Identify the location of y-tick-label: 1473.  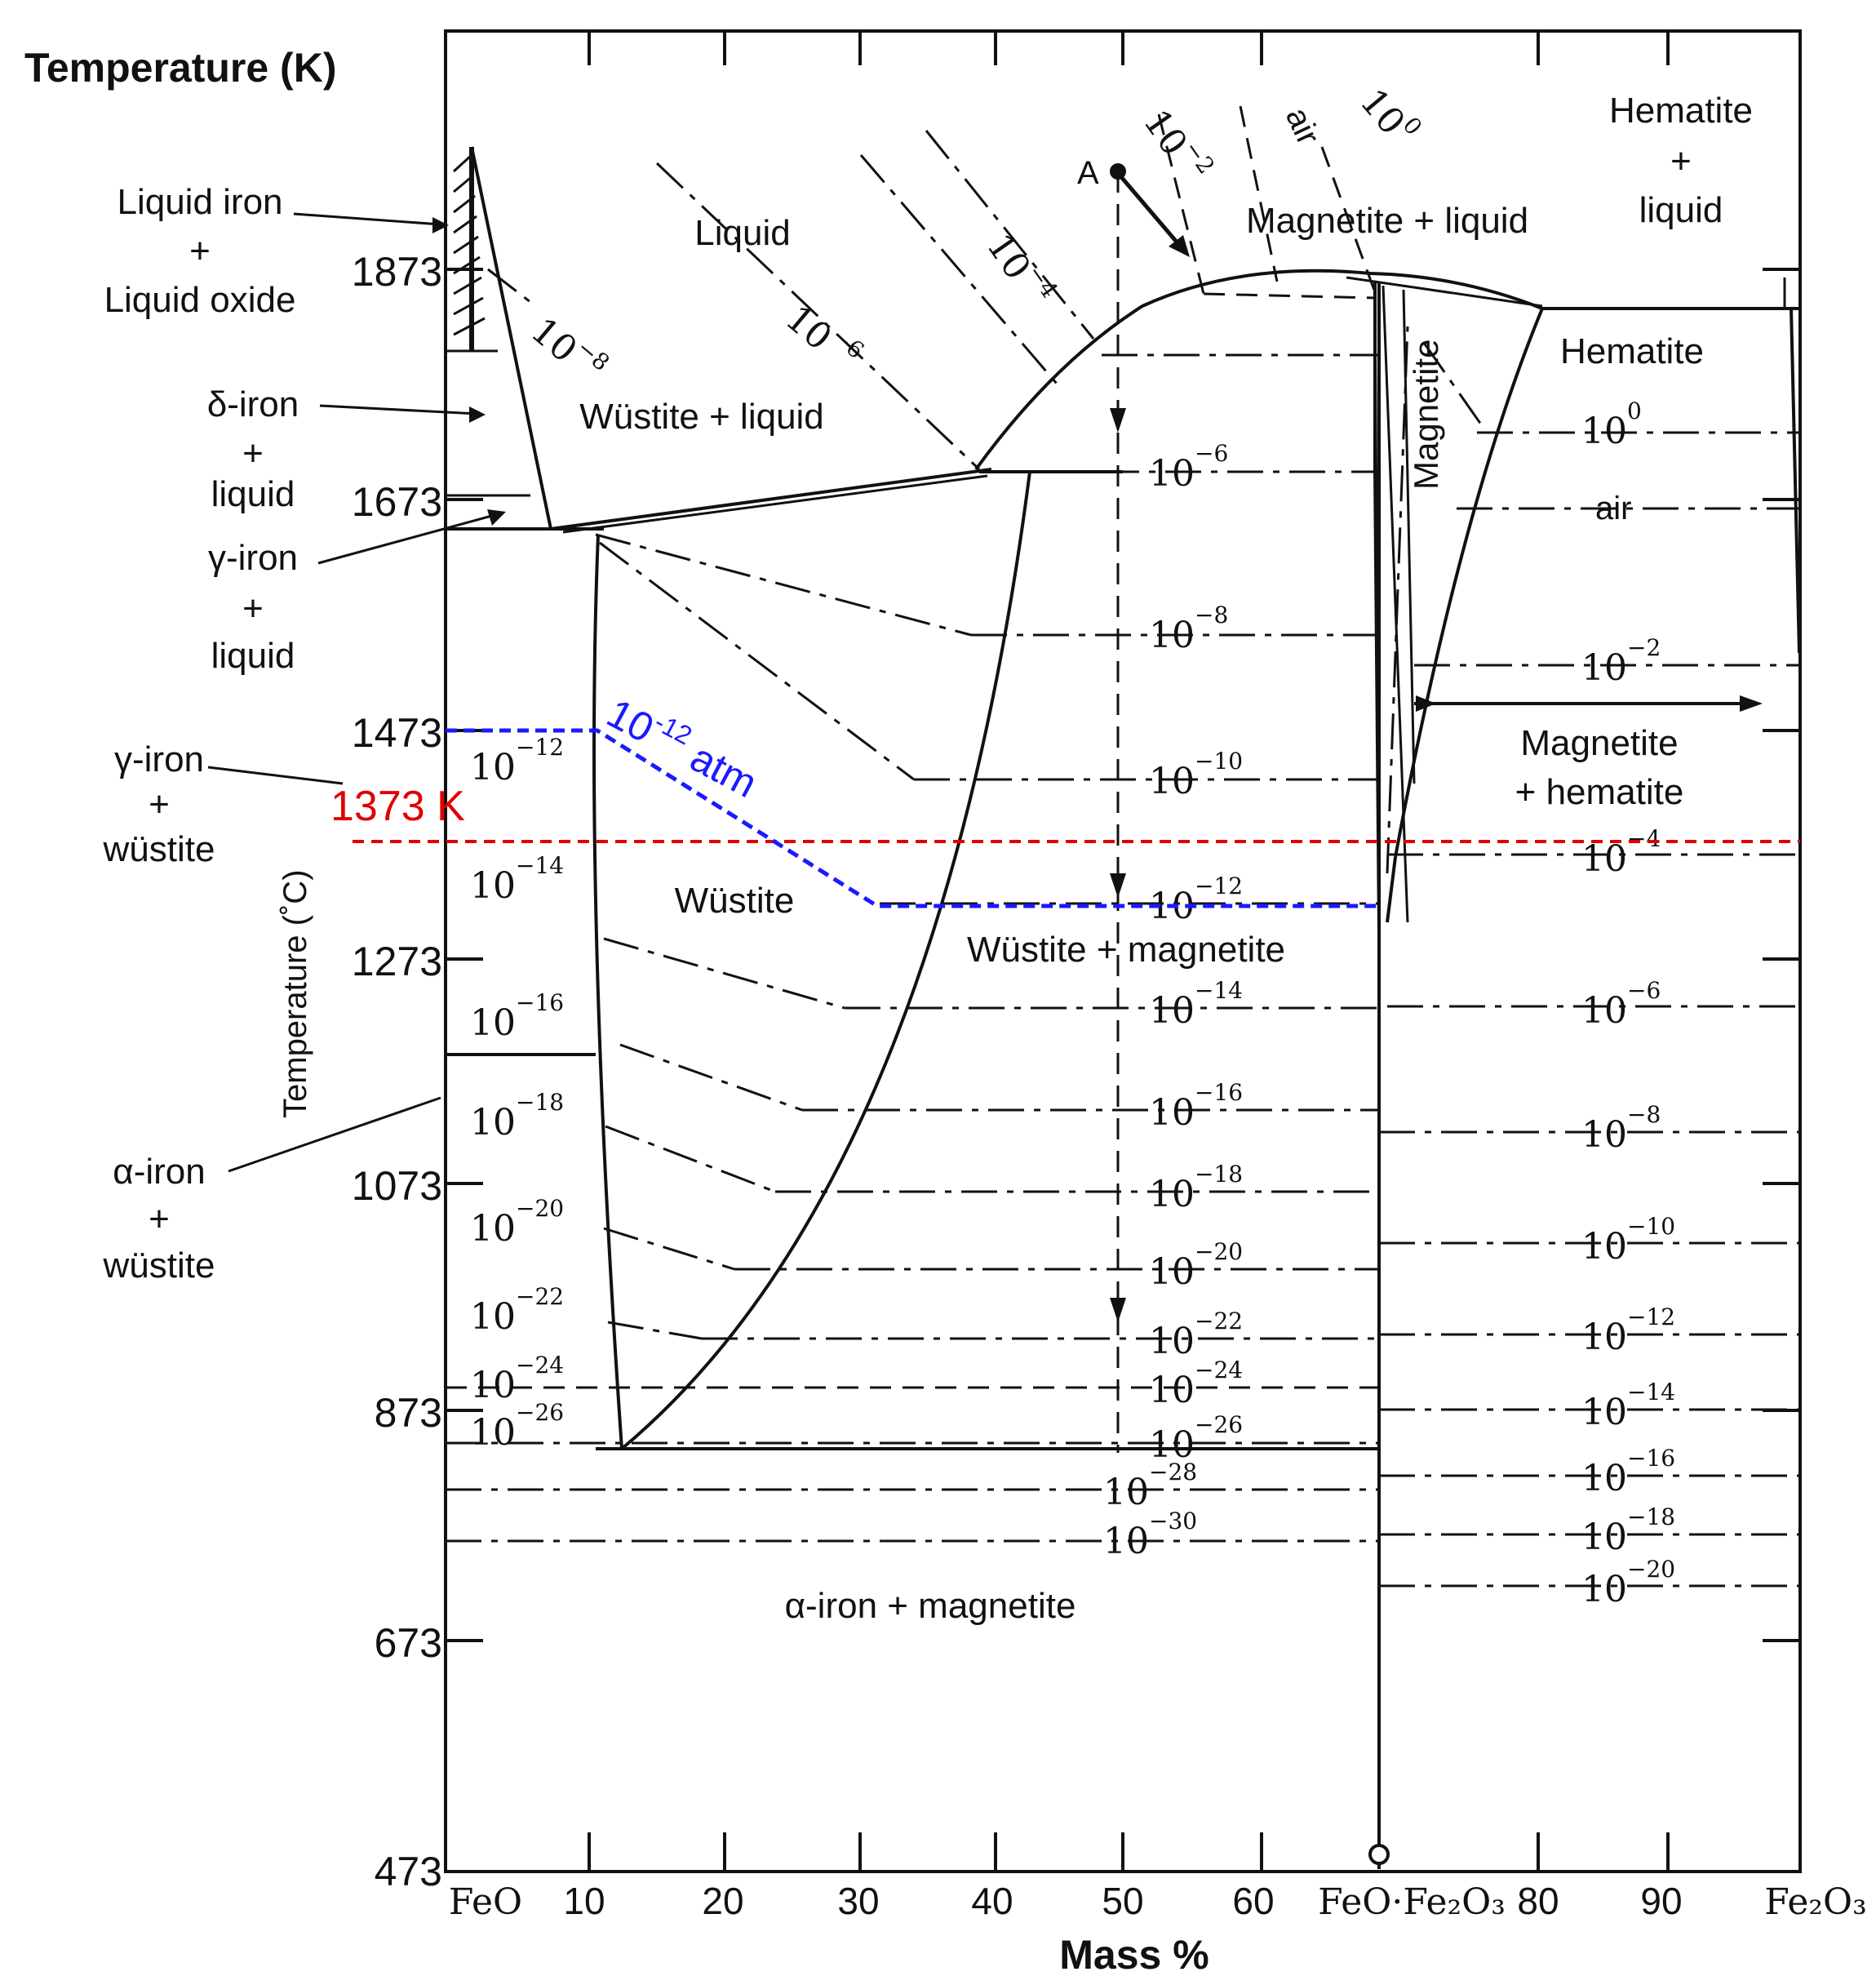
(397, 733).